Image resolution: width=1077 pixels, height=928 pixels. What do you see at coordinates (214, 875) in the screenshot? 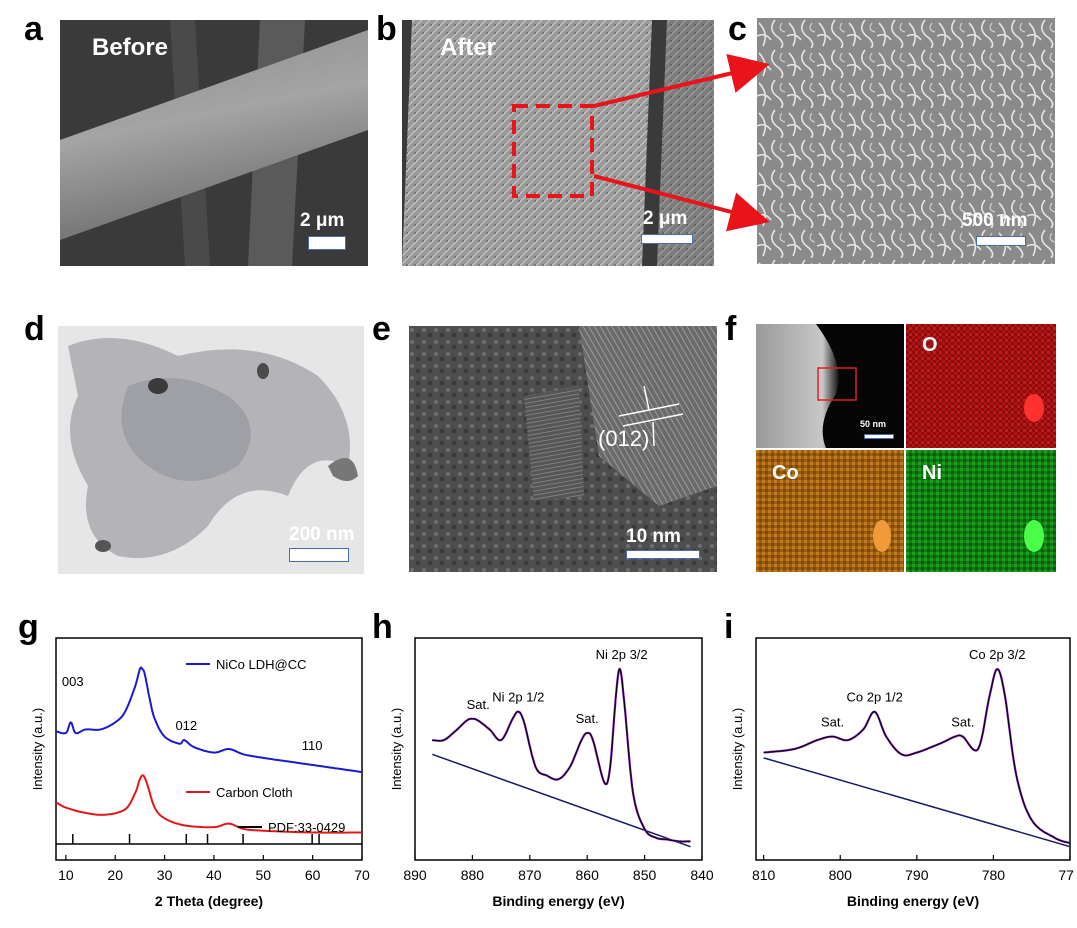
I see `x-tick-label: 40` at bounding box center [214, 875].